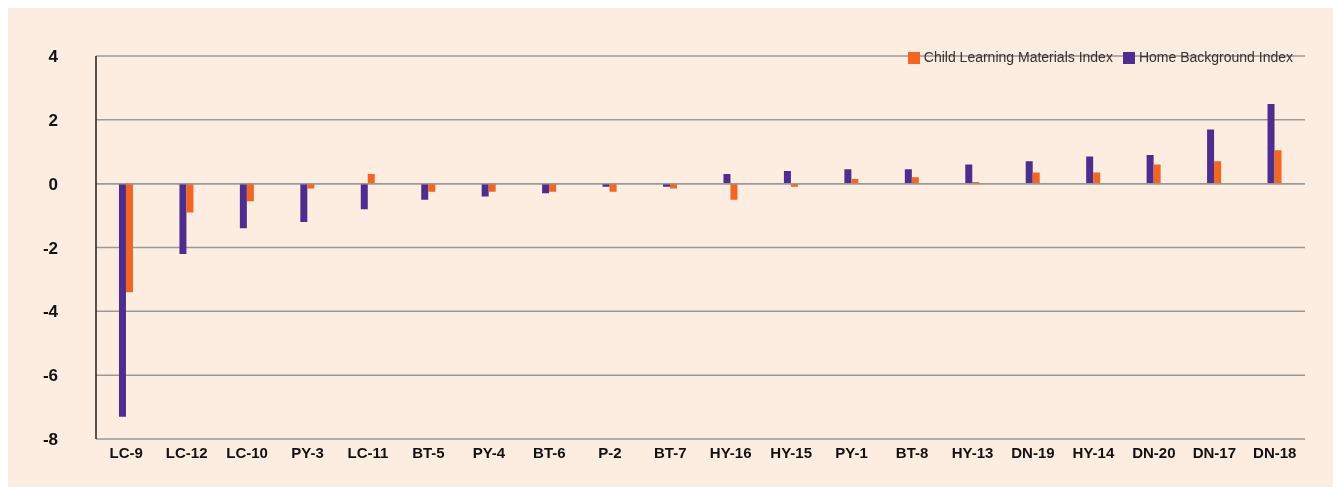  Describe the element at coordinates (186, 452) in the screenshot. I see `x-tick-label: LC-12` at that location.